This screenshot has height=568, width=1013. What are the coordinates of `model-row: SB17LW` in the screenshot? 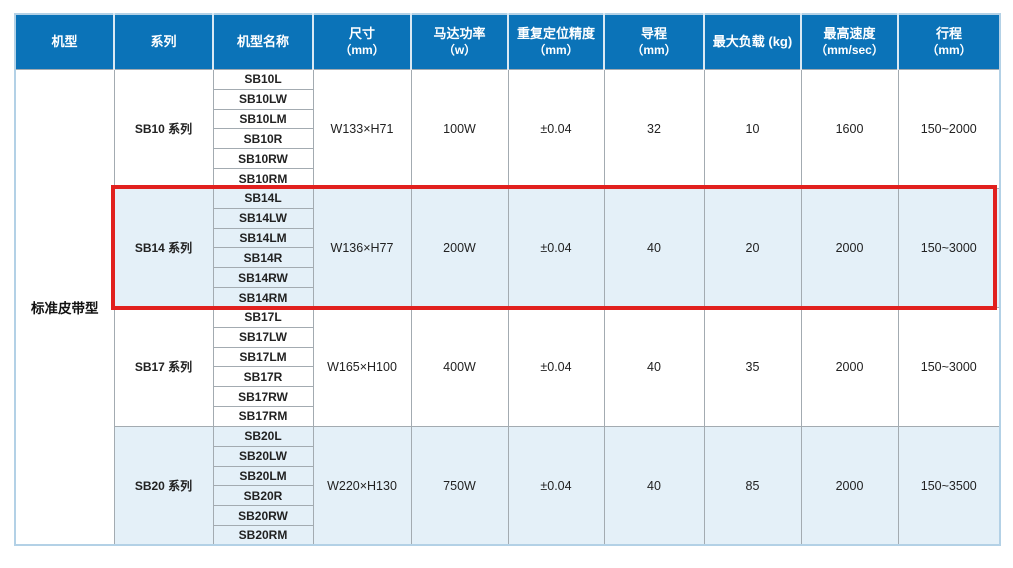 It's located at (507, 337).